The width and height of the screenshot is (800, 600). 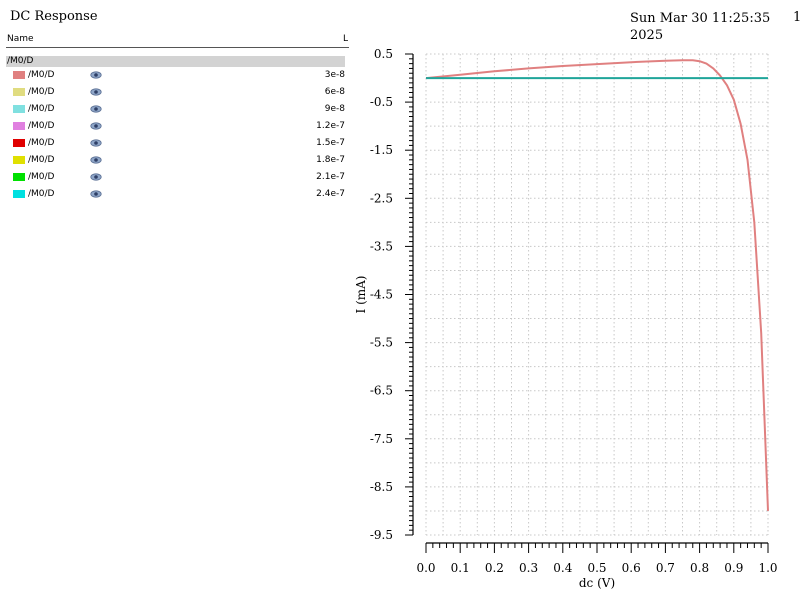 What do you see at coordinates (330, 160) in the screenshot?
I see `signal-value: 1.8e-7` at bounding box center [330, 160].